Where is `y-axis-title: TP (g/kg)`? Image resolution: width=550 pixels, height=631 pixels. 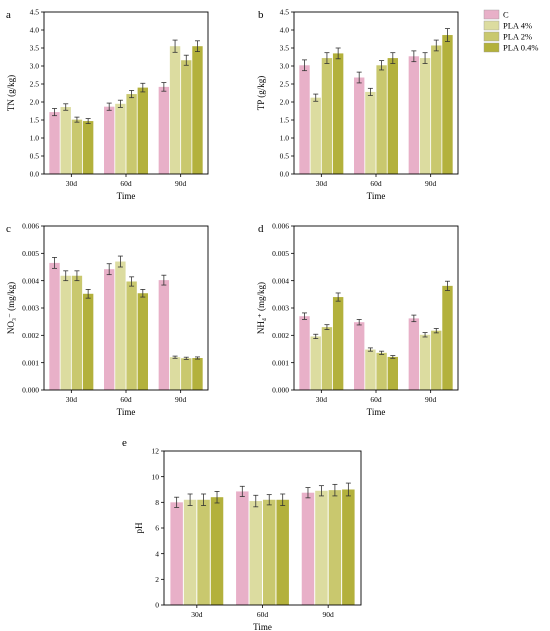
y-axis-title: TP (g/kg) is located at coordinates (261, 93).